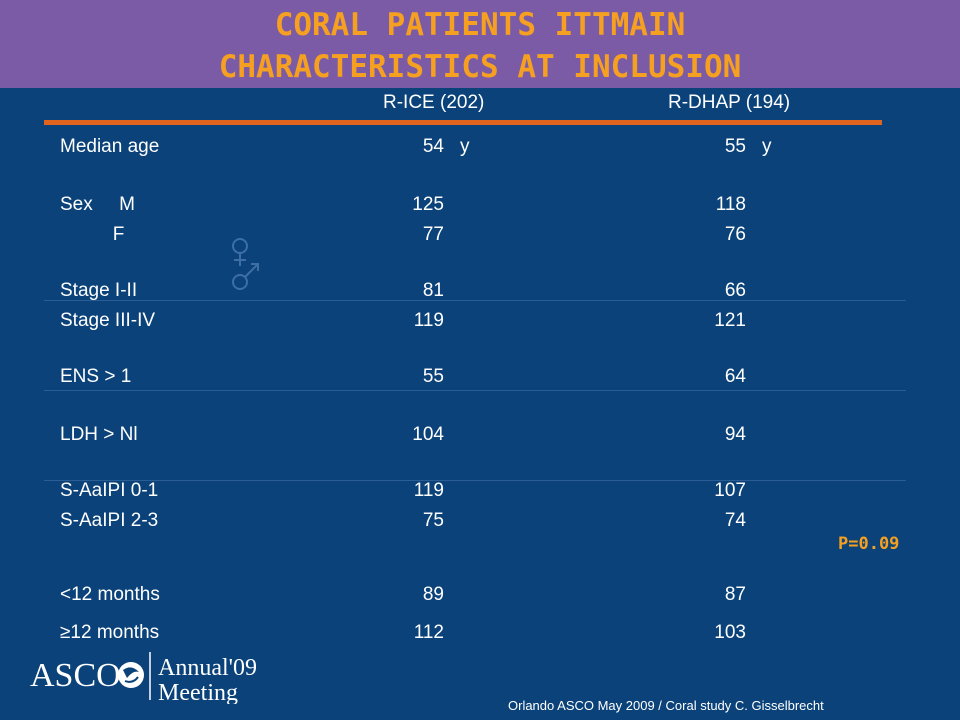 Image resolution: width=960 pixels, height=720 pixels. What do you see at coordinates (108, 320) in the screenshot?
I see `row-label-stage-iii-iv: Stage III-IV` at bounding box center [108, 320].